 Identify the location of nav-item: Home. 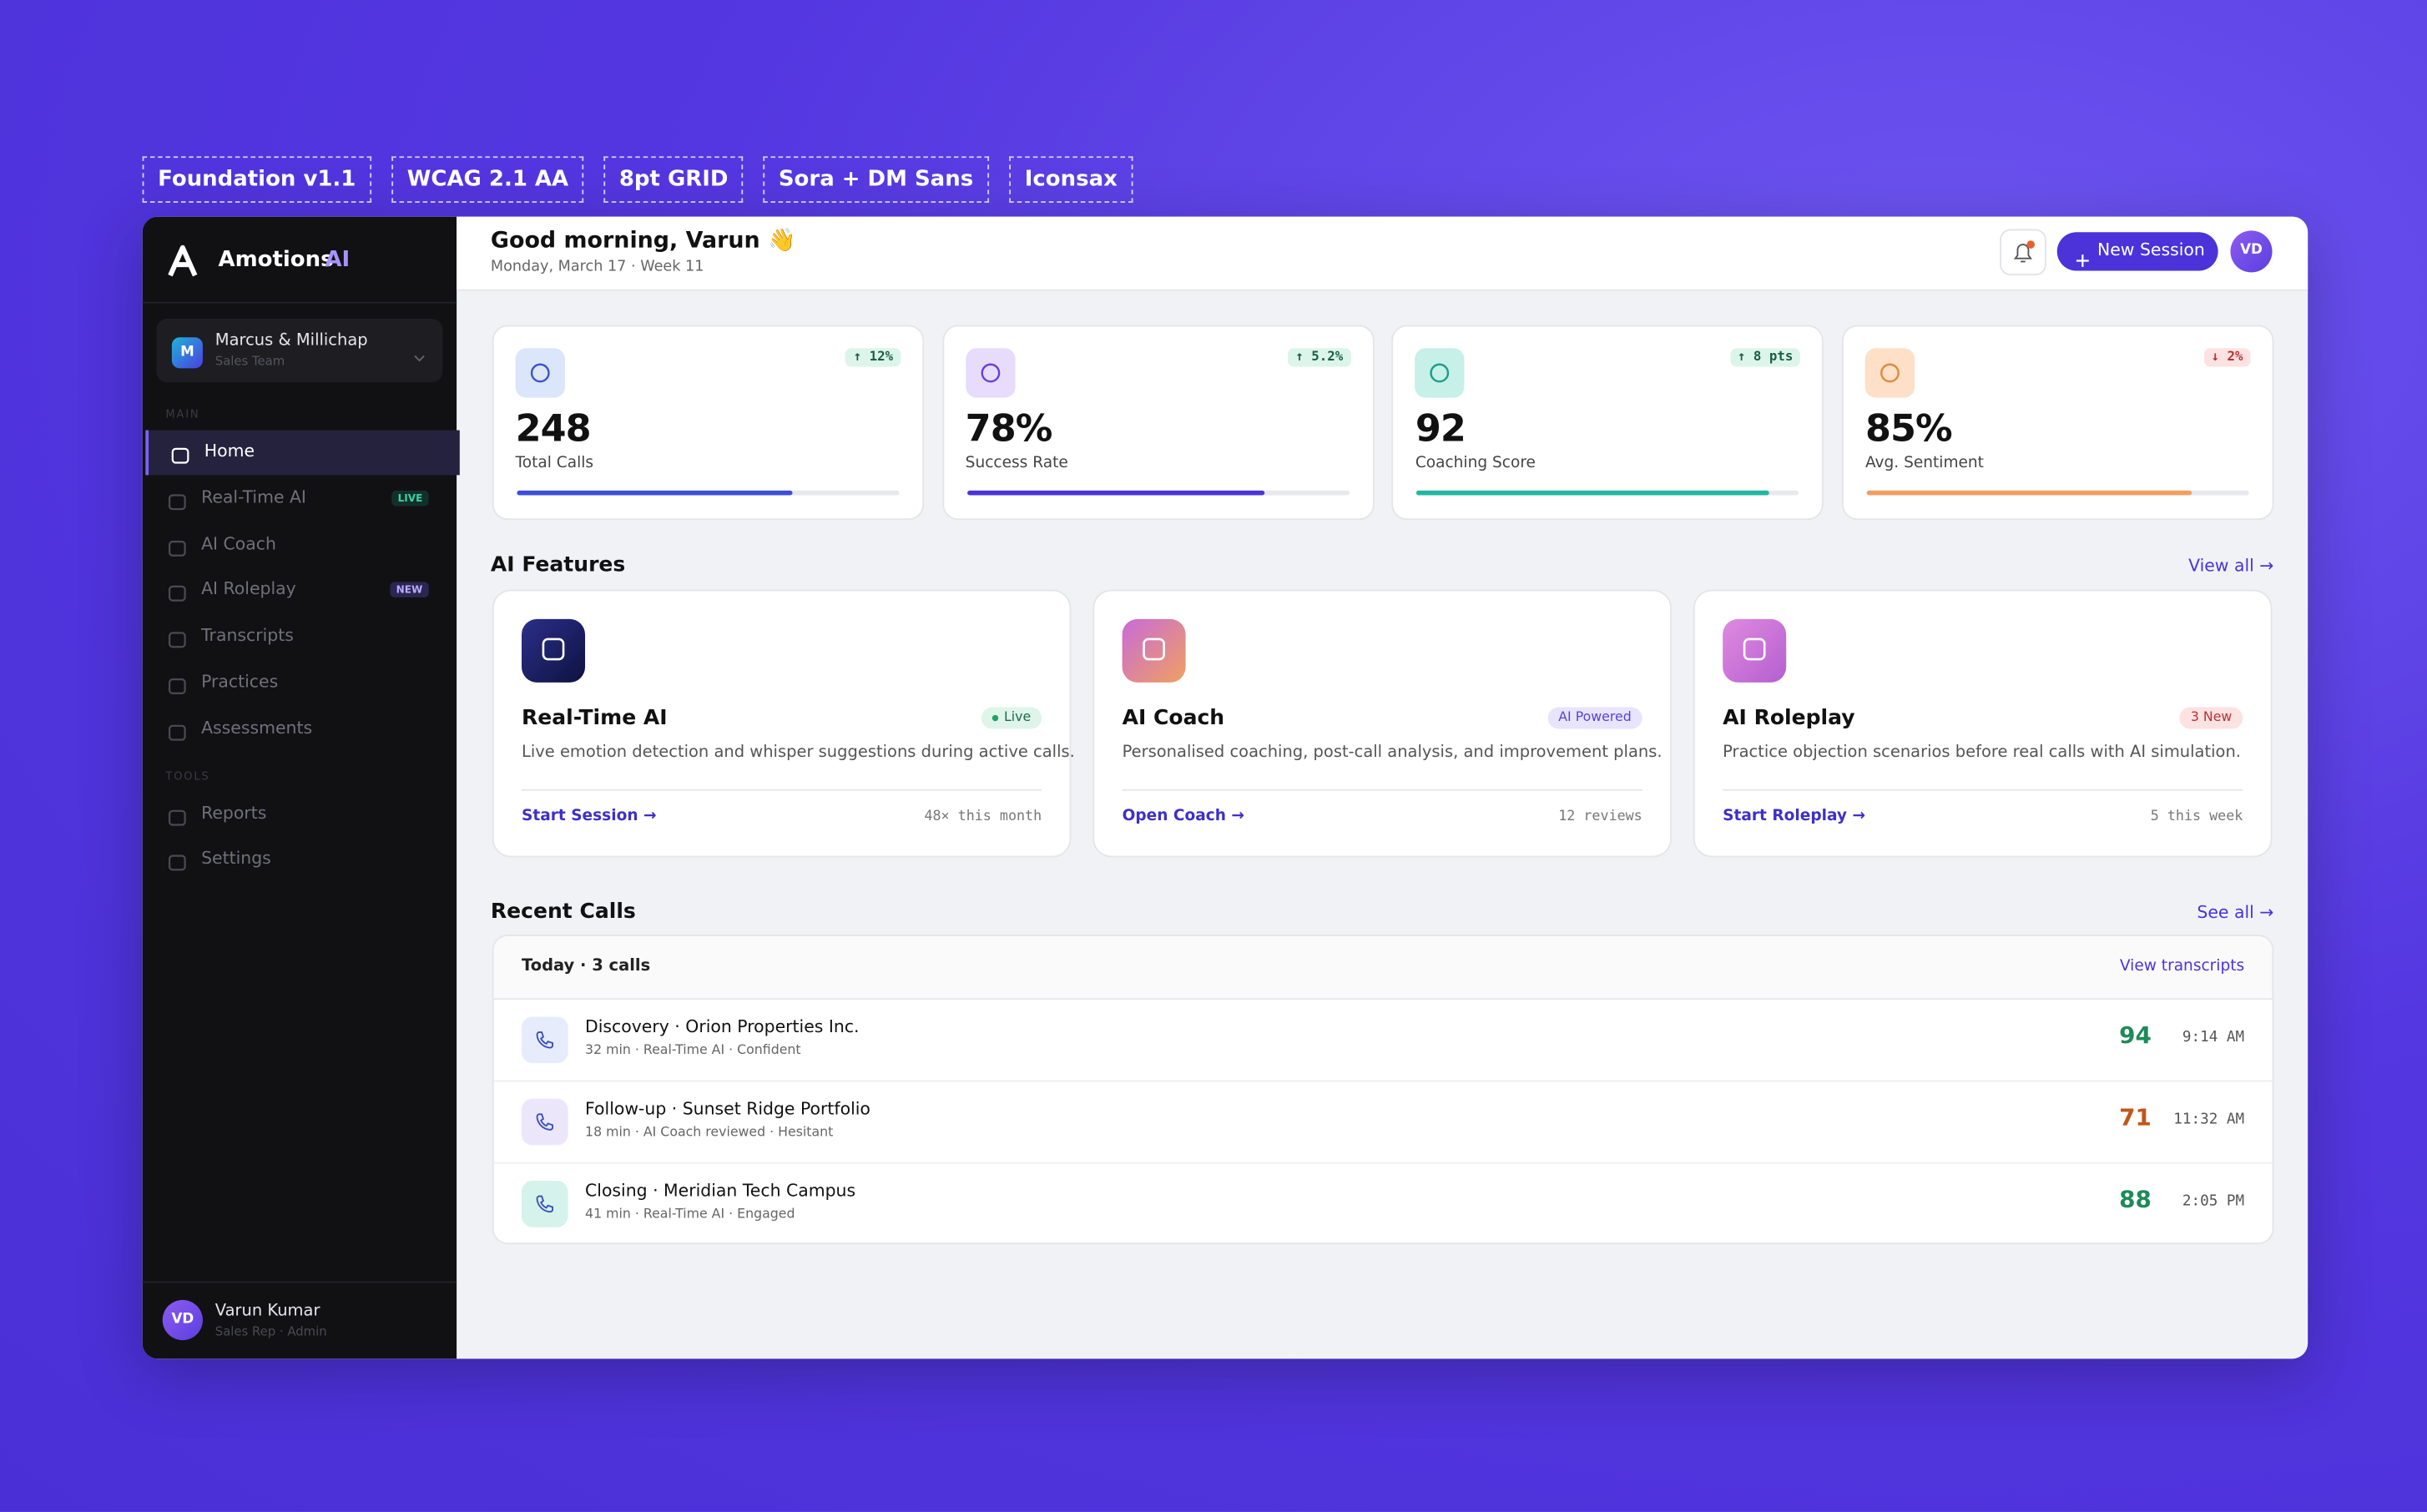
(302, 453).